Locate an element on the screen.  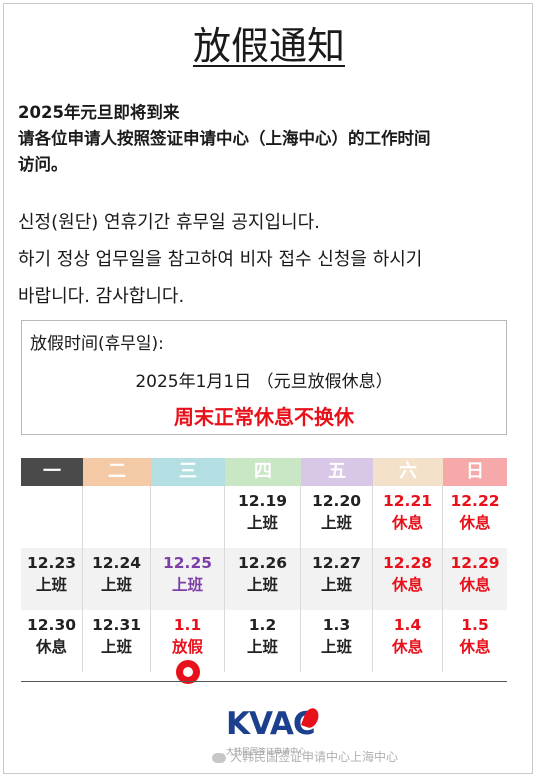
korean-notice-line-2: 하기 정상 업무일을 참고하여 비자 접수 신청을 하시기 is located at coordinates (220, 259).